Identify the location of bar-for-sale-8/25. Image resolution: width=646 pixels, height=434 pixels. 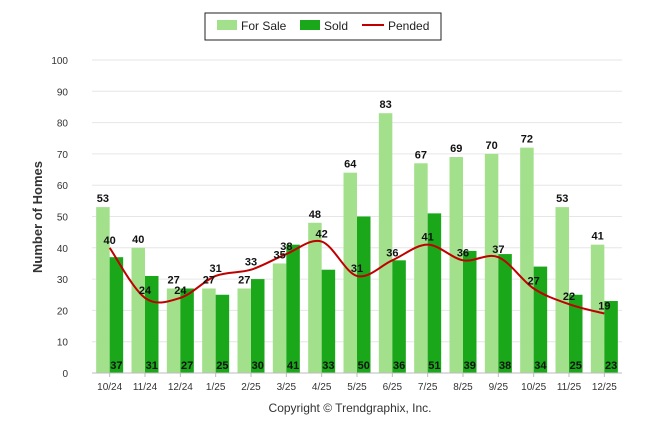
(456, 265).